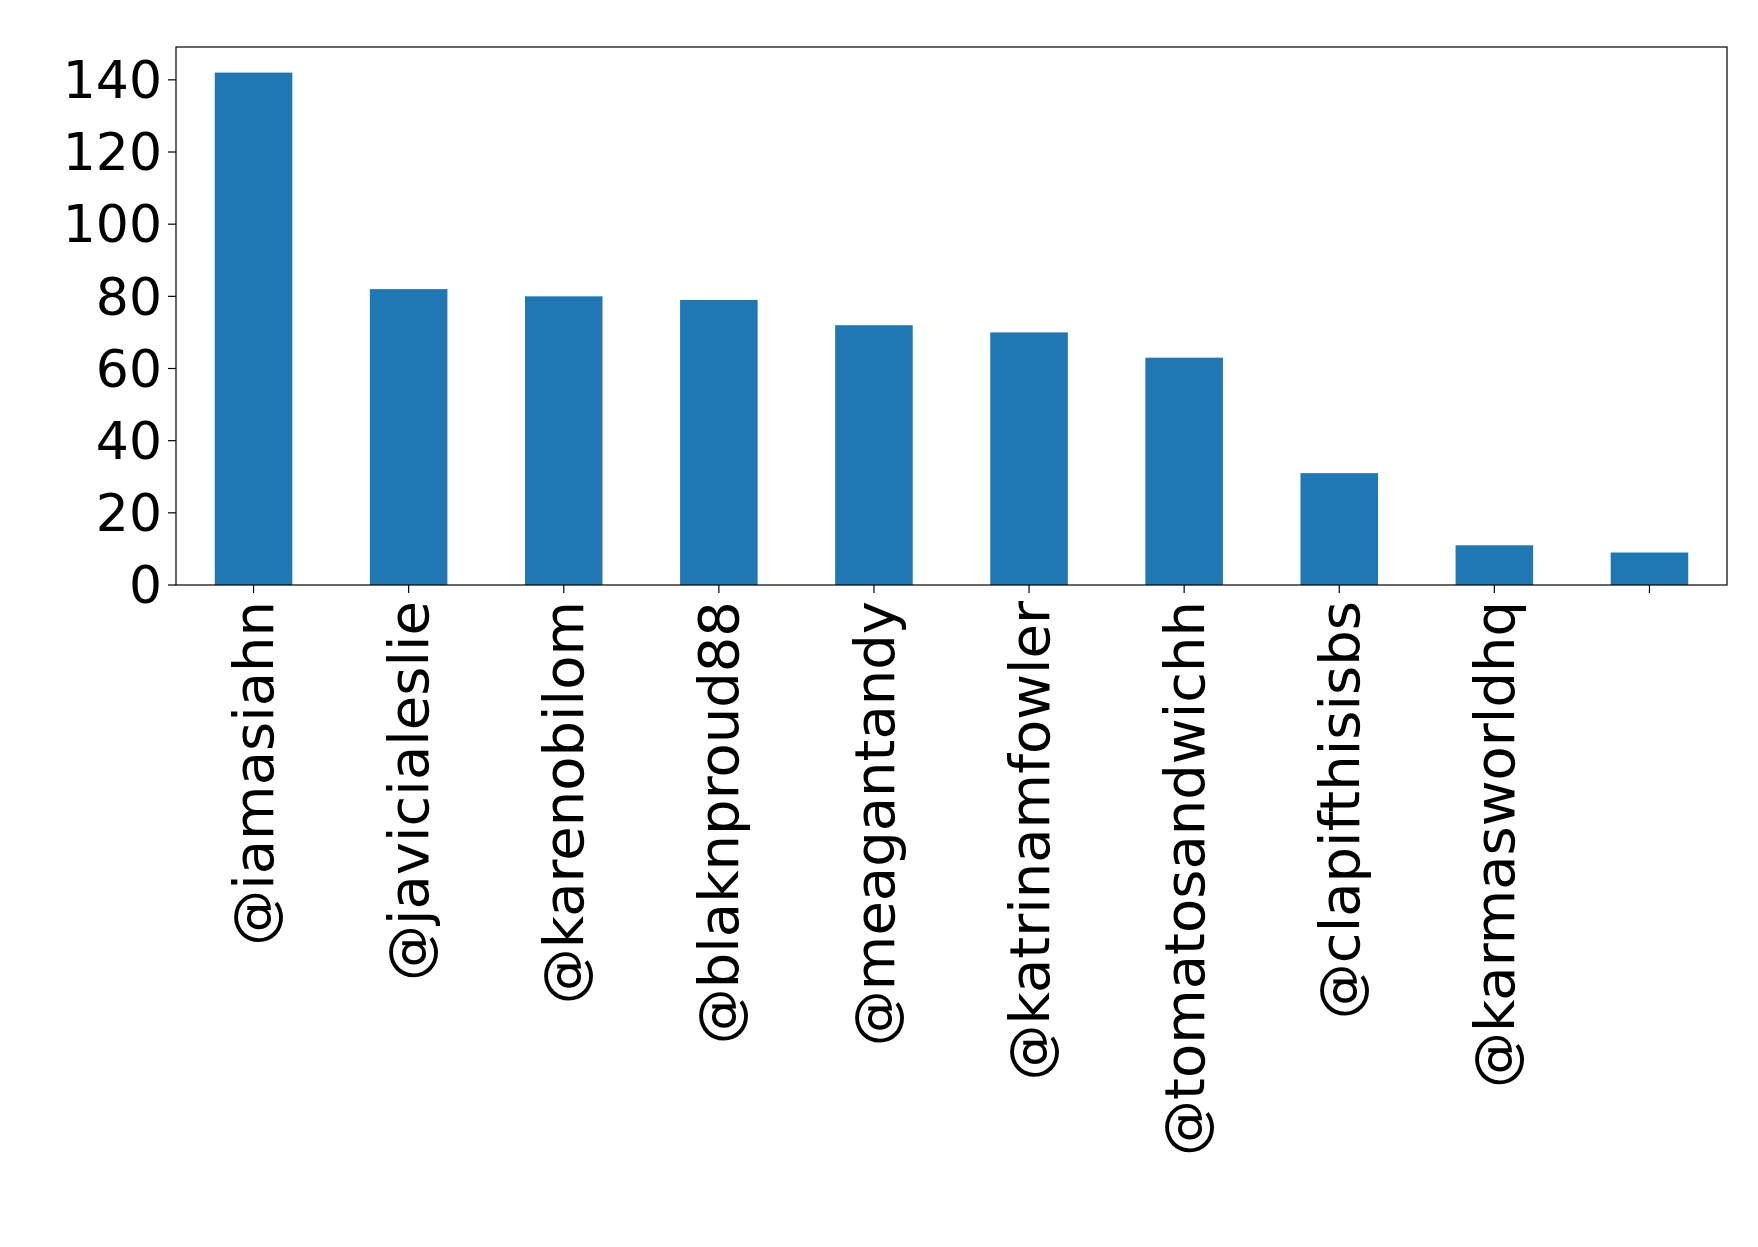  I want to click on x-tick-label: @tomatosandwichh, so click(1184, 878).